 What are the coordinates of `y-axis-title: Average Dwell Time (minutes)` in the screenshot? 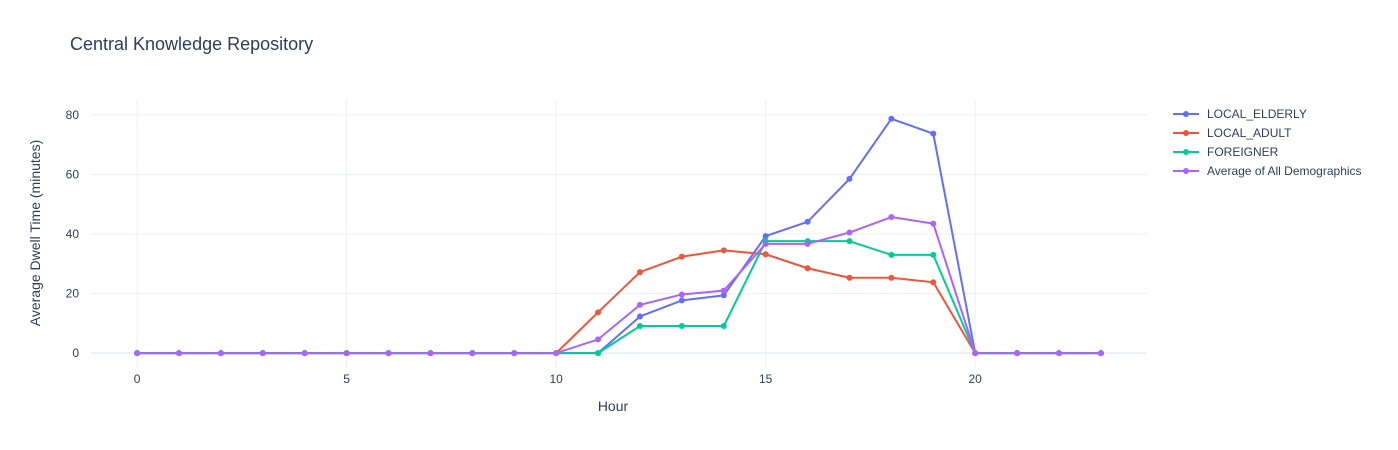 It's located at (35, 233).